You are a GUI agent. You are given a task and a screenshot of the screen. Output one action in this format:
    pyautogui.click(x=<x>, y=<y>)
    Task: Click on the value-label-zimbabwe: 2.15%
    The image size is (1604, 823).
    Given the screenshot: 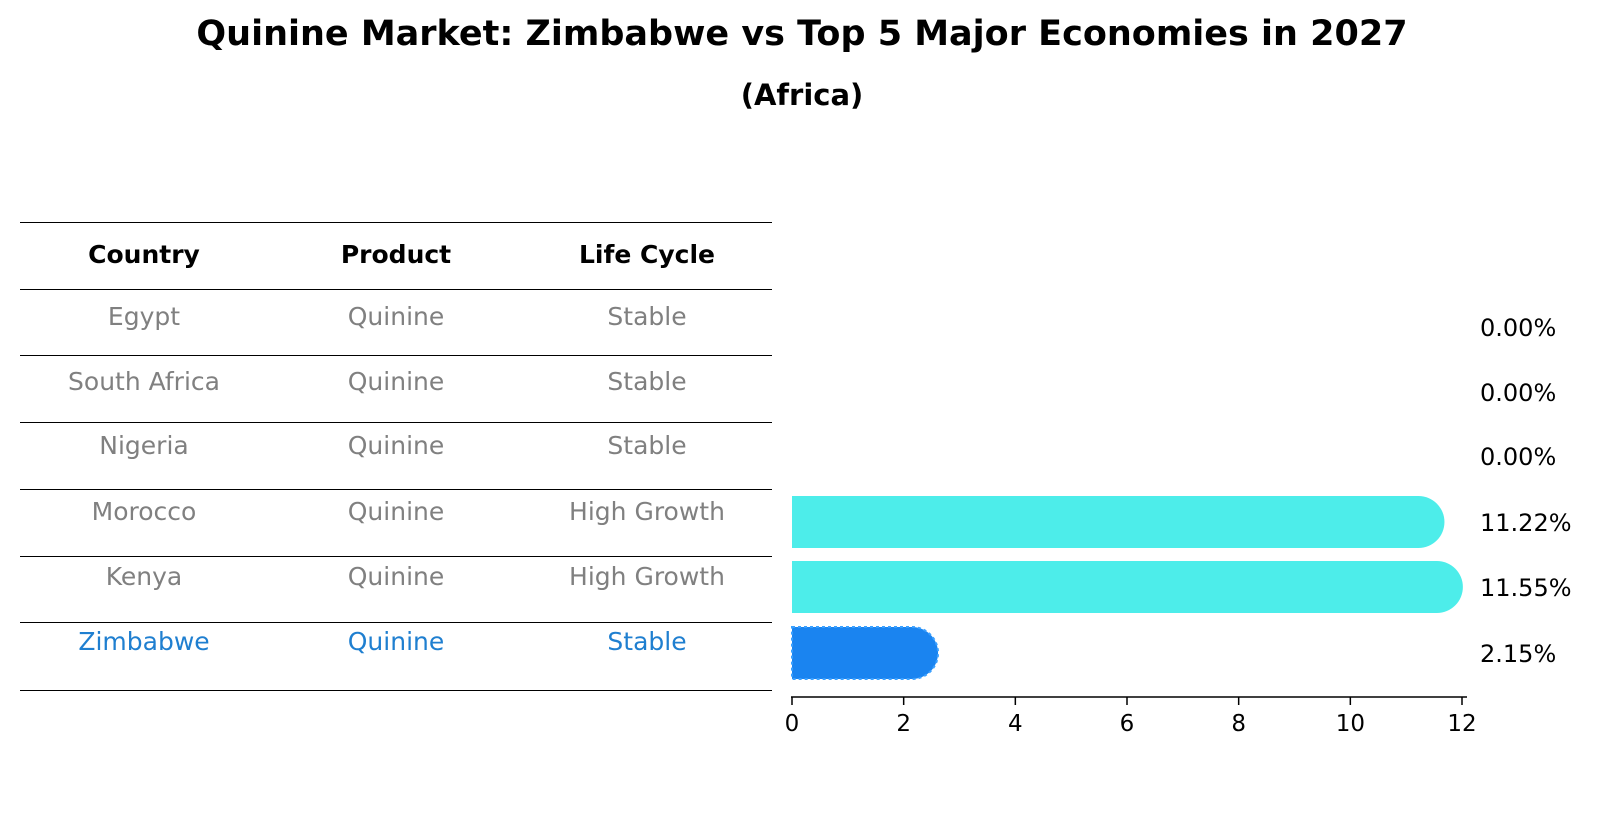 What is the action you would take?
    pyautogui.click(x=1518, y=654)
    